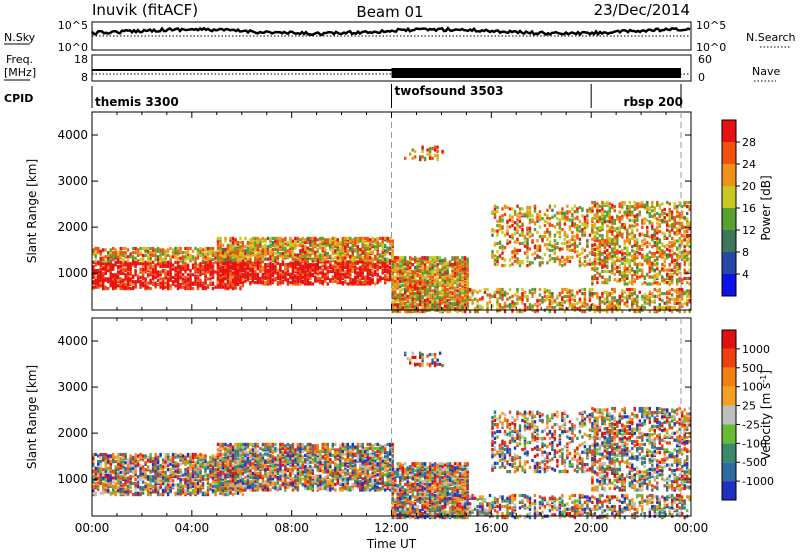  What do you see at coordinates (701, 77) in the screenshot?
I see `nave-tick-low: 0` at bounding box center [701, 77].